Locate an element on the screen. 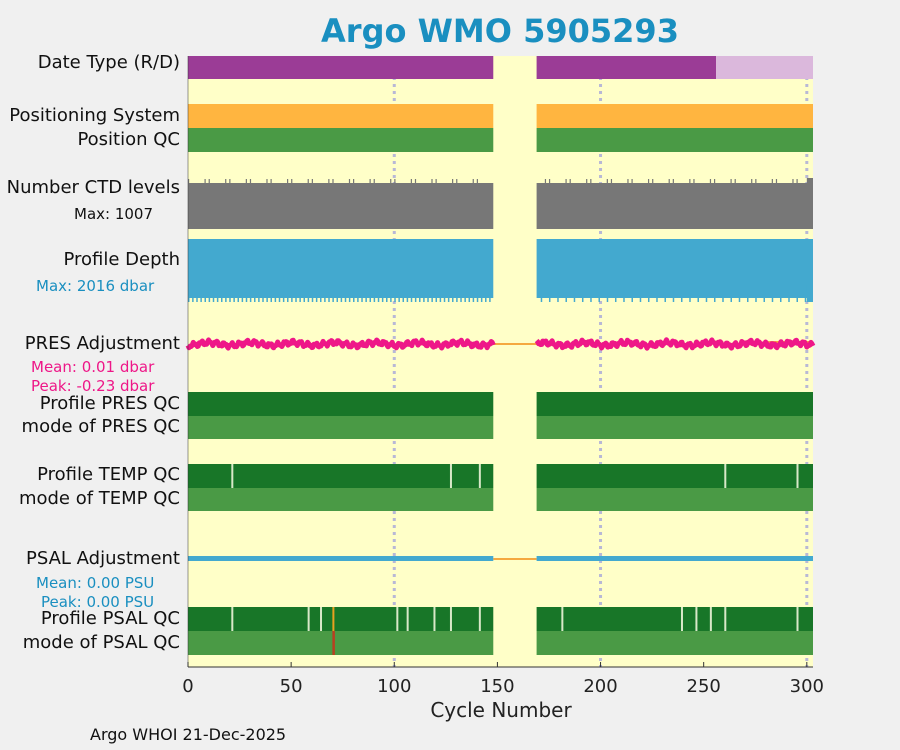  label-date-type: Date Type (R/D) is located at coordinates (108, 62).